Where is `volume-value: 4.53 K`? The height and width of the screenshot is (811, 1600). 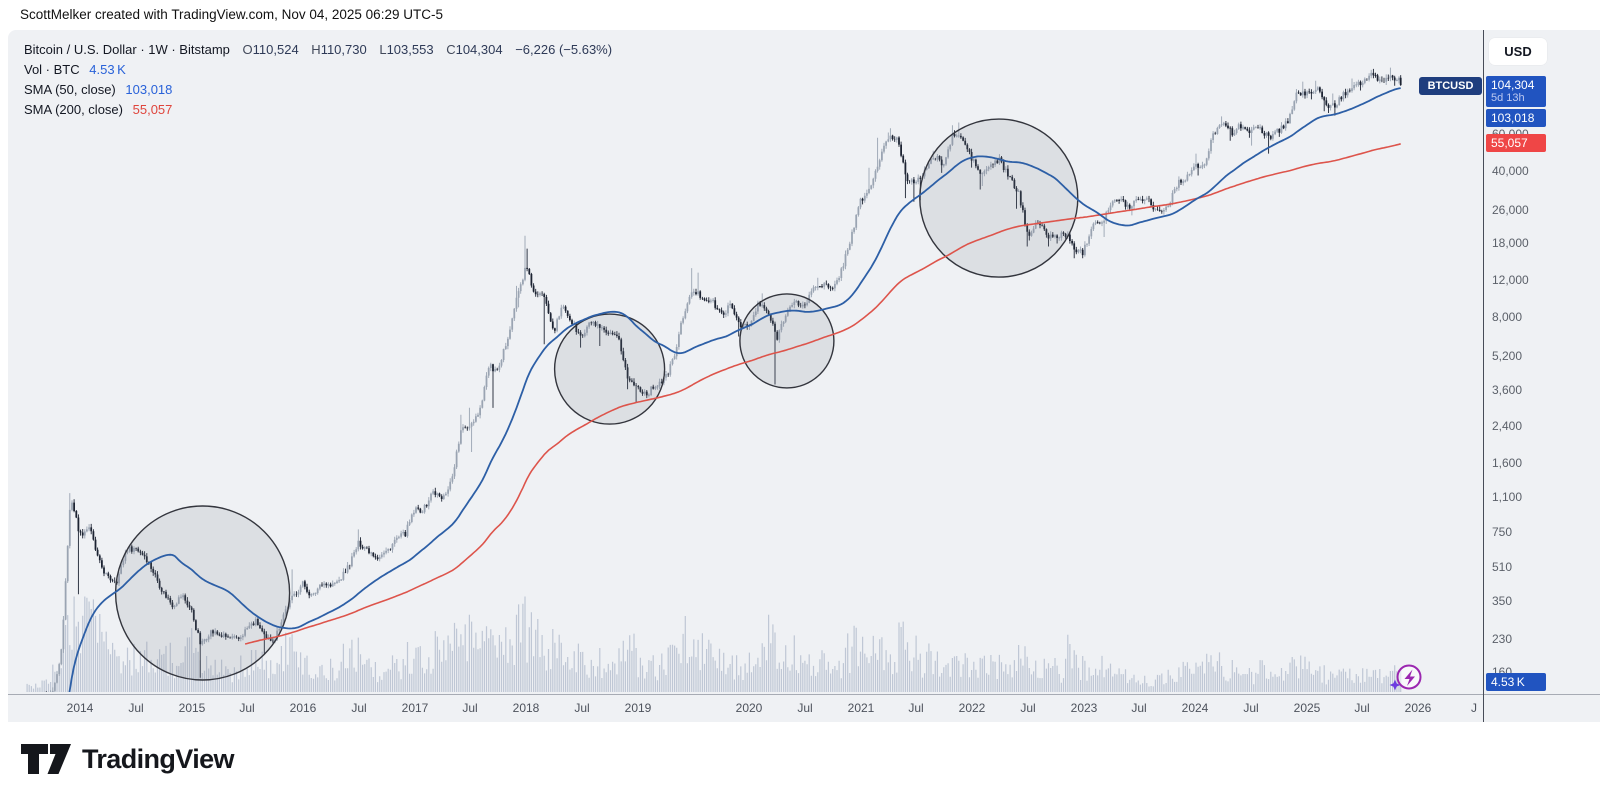
volume-value: 4.53 K is located at coordinates (107, 69).